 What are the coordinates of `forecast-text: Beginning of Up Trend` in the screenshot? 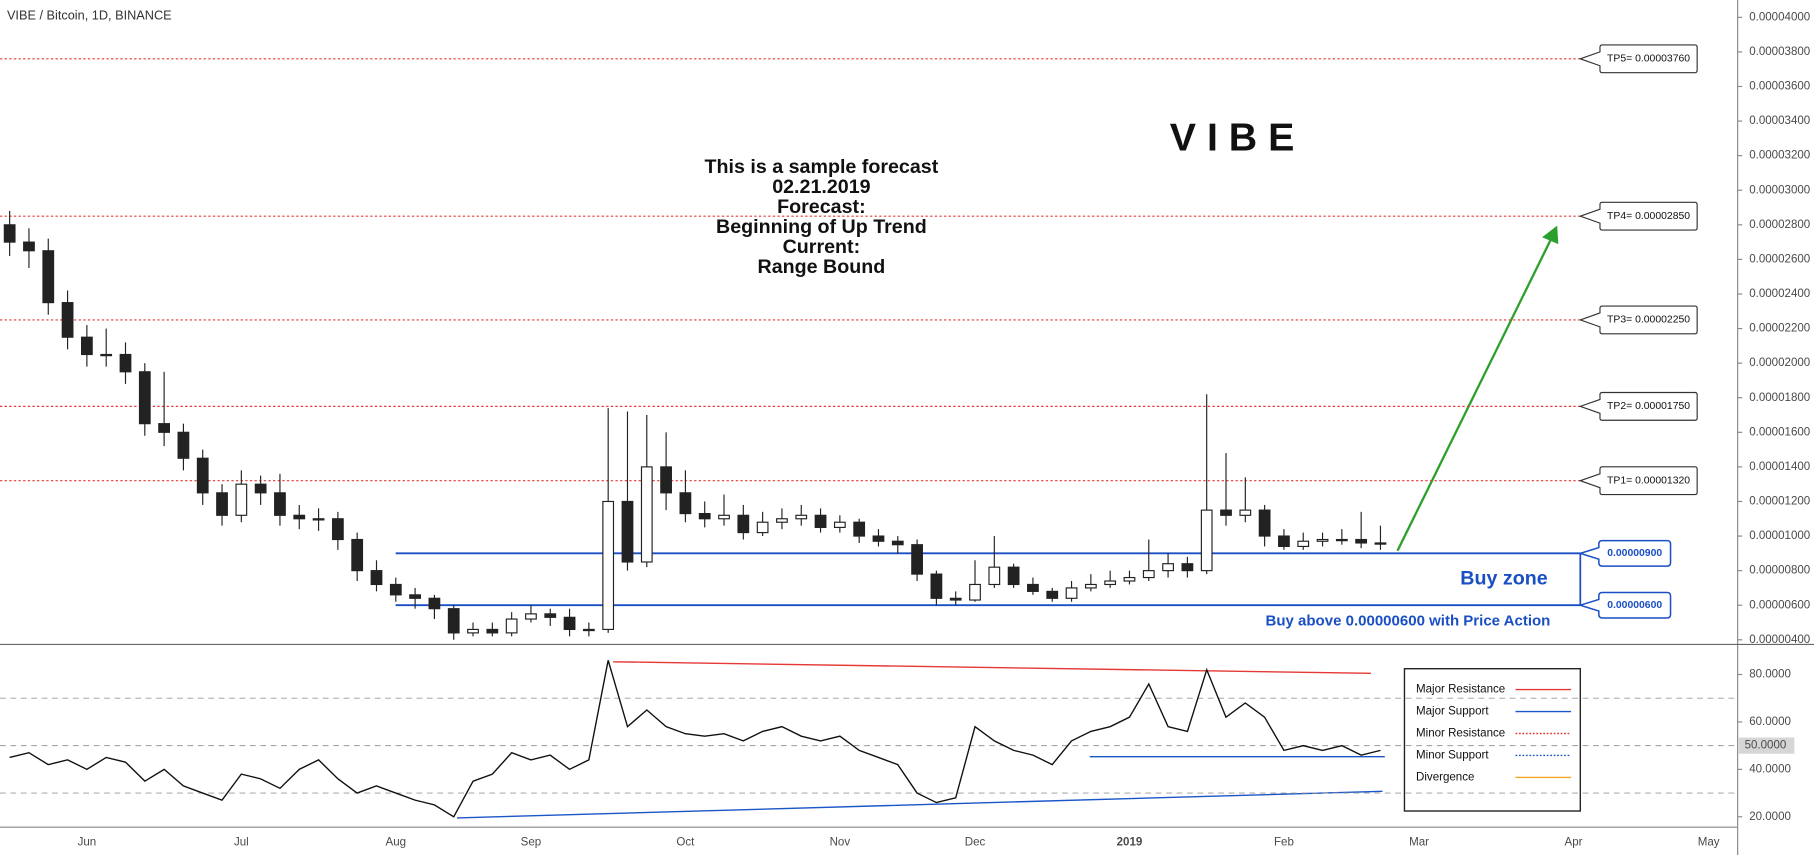 It's located at (821, 227).